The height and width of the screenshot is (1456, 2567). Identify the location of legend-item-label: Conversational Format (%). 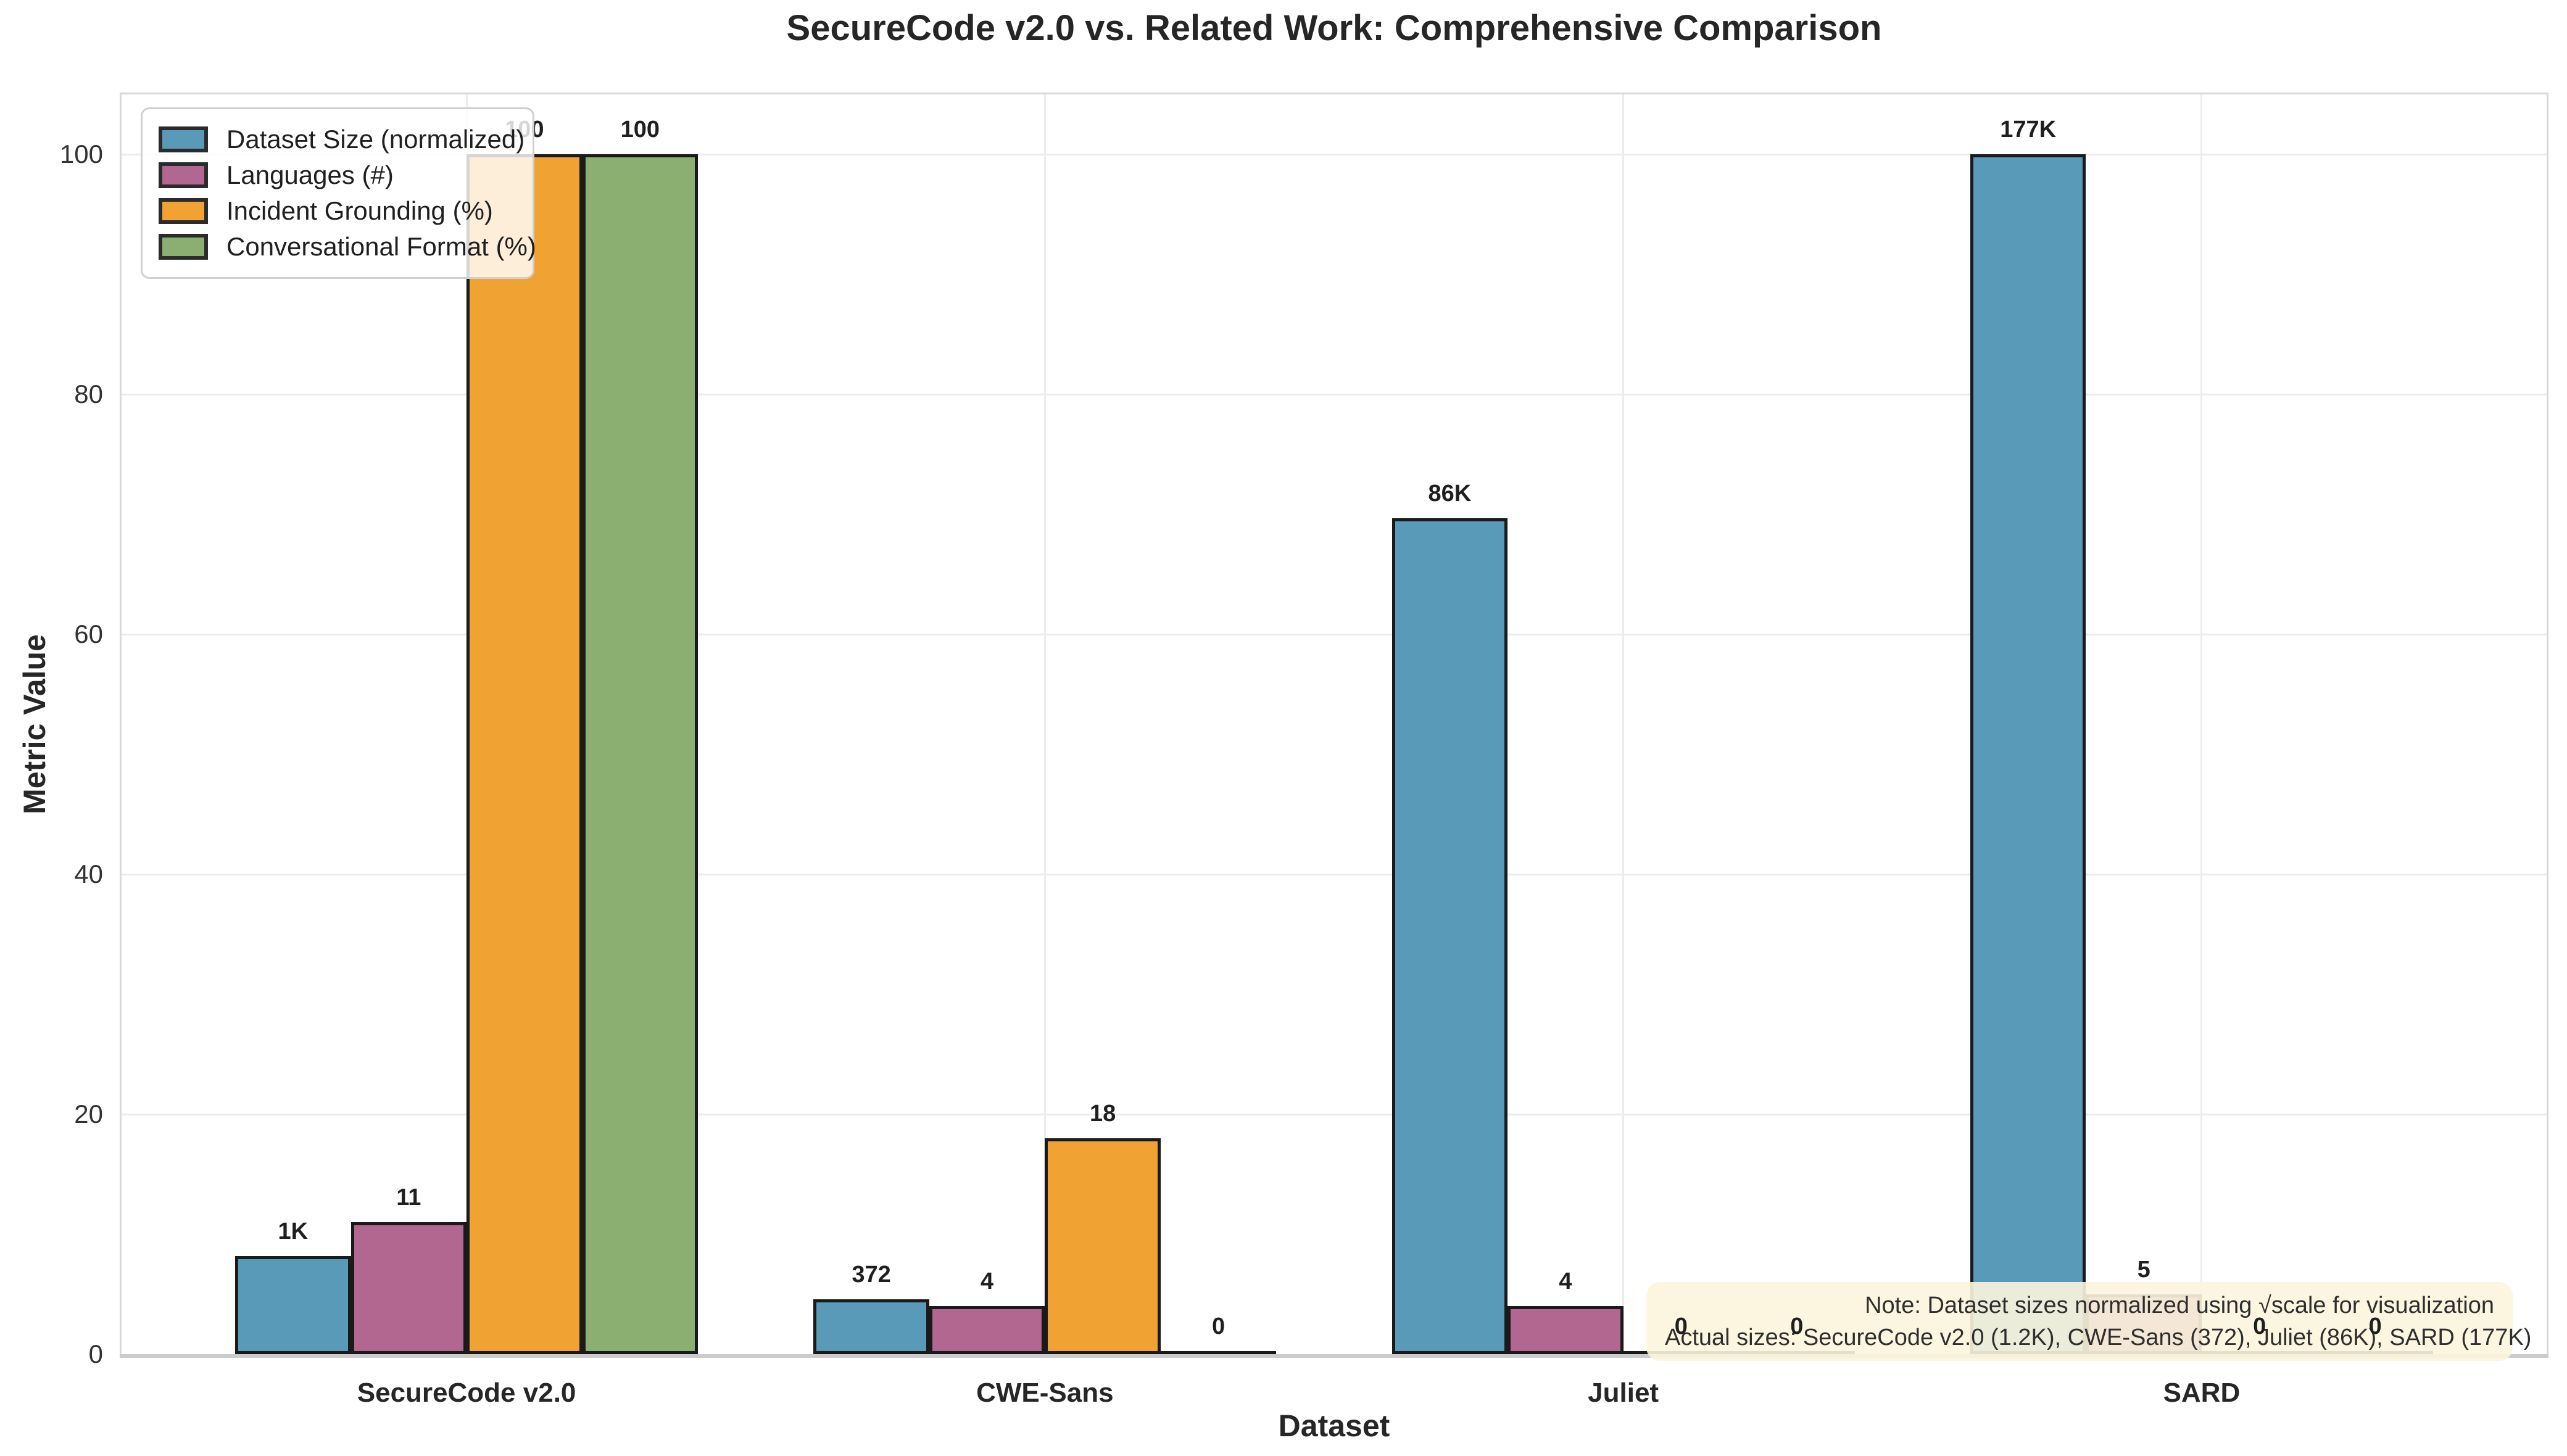
(381, 247).